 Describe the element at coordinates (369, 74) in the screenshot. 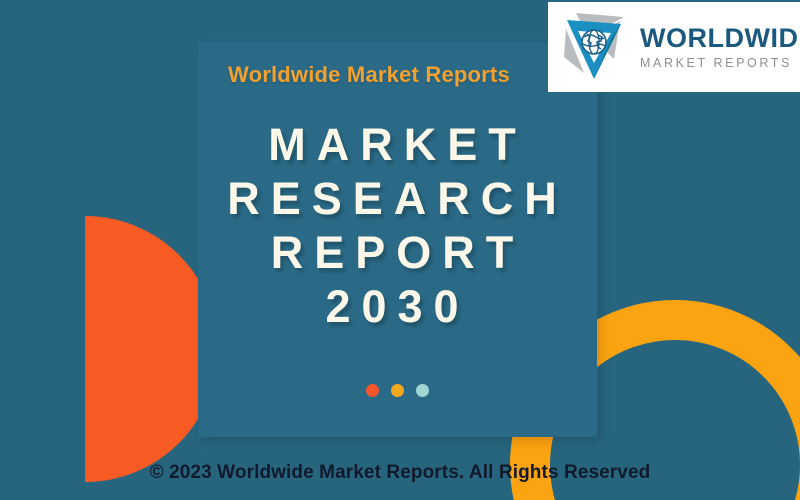

I see `banner-subtitle: Worldwide Market Reports` at that location.